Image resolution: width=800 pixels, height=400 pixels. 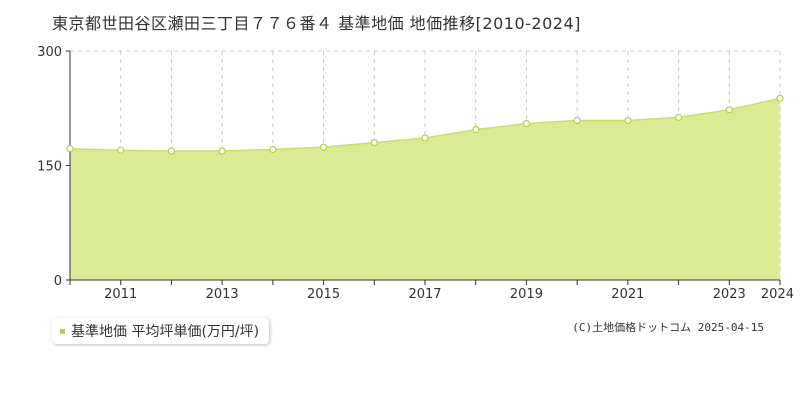 What do you see at coordinates (62, 331) in the screenshot?
I see `legend-swatch-icon` at bounding box center [62, 331].